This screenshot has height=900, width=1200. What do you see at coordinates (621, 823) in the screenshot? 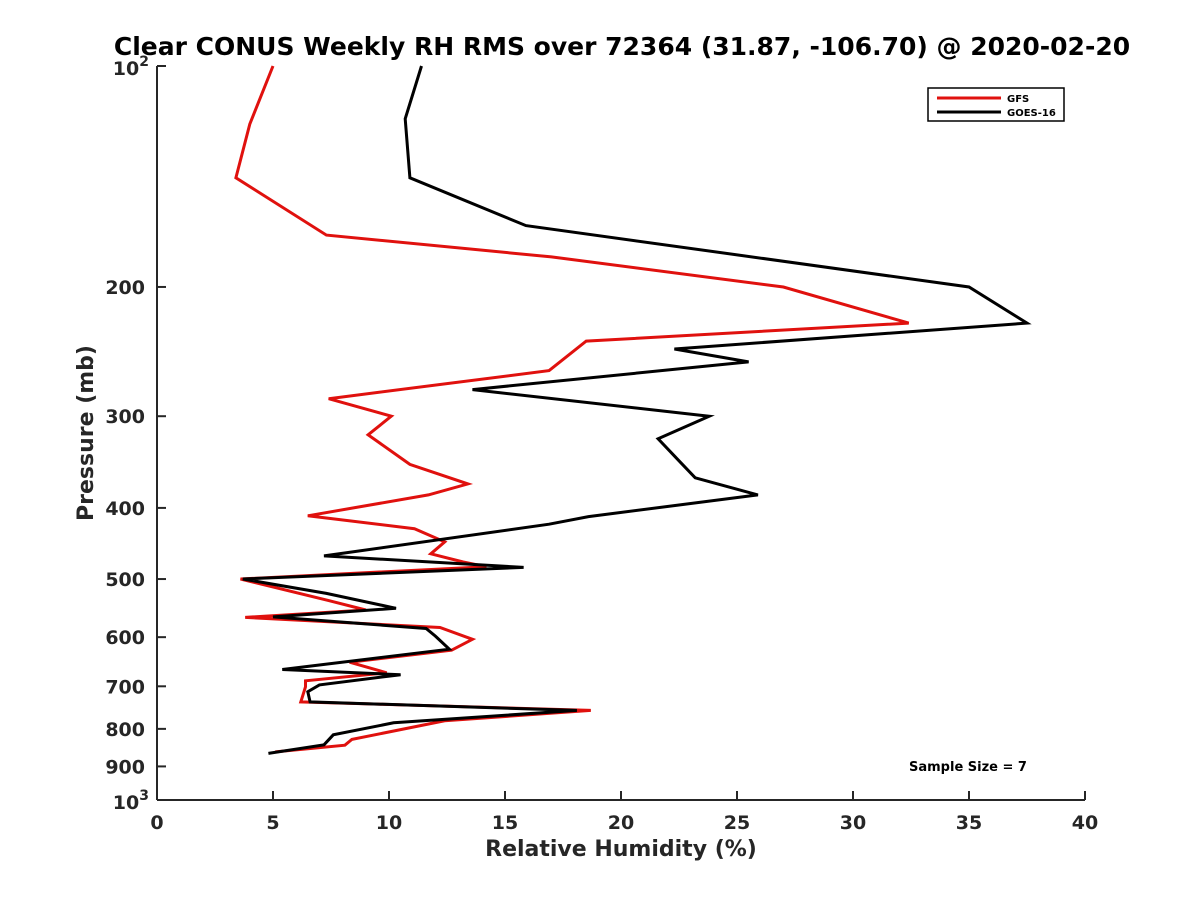
I see `x-tick-label: 20` at bounding box center [621, 823].